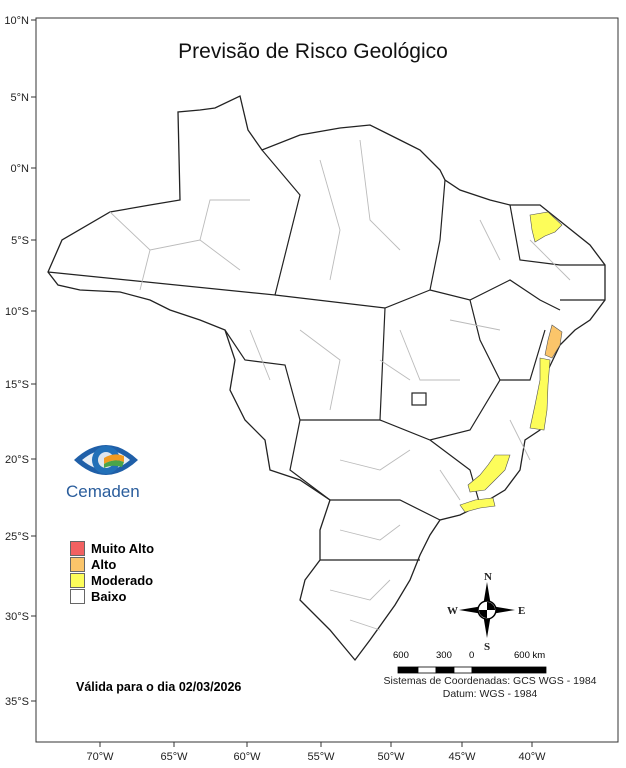 The image size is (626, 768). What do you see at coordinates (20, 241) in the screenshot?
I see `lat-tick-label: 5°S` at bounding box center [20, 241].